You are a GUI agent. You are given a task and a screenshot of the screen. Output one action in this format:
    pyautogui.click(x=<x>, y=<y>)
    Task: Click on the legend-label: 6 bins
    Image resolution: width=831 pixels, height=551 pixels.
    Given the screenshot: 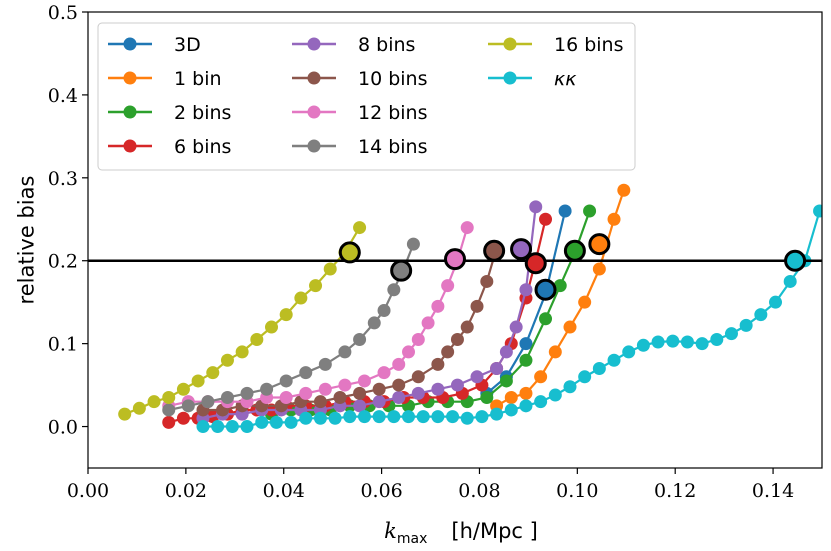 What is the action you would take?
    pyautogui.click(x=202, y=147)
    